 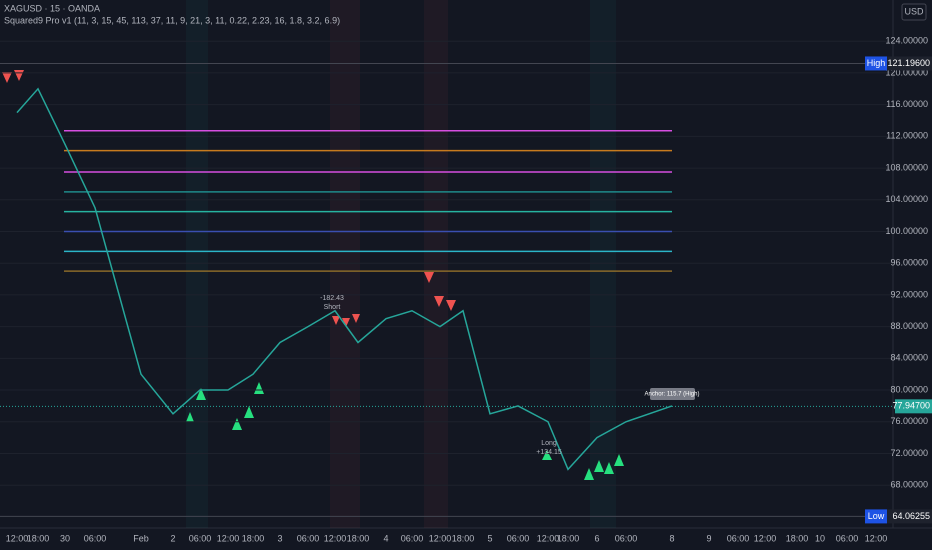 What do you see at coordinates (906, 199) in the screenshot?
I see `y-tick-label: 104.00000` at bounding box center [906, 199].